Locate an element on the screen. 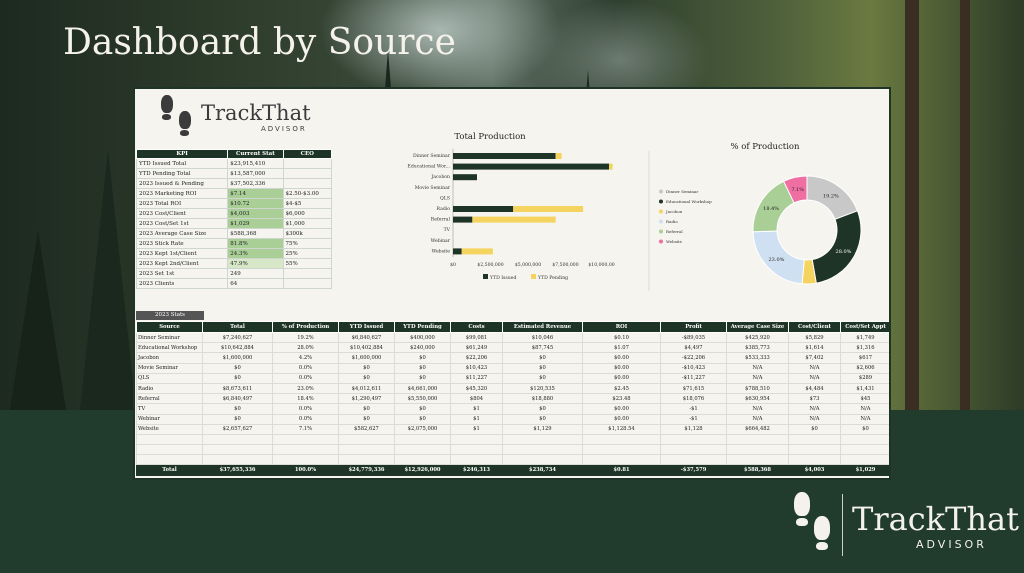  bar-pending is located at coordinates (477, 251).